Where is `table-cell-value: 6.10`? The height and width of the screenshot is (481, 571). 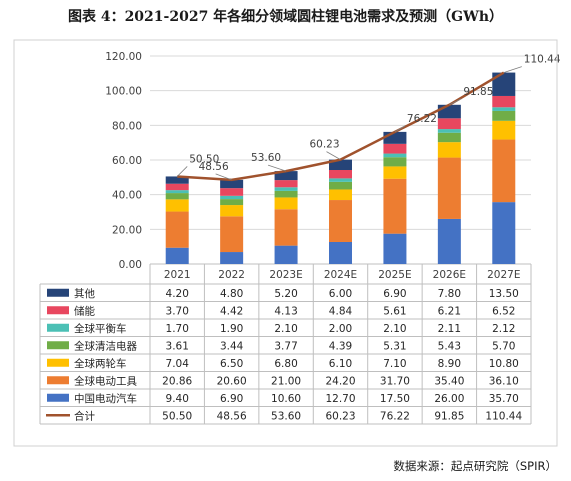
table-cell-value: 6.10 is located at coordinates (340, 364).